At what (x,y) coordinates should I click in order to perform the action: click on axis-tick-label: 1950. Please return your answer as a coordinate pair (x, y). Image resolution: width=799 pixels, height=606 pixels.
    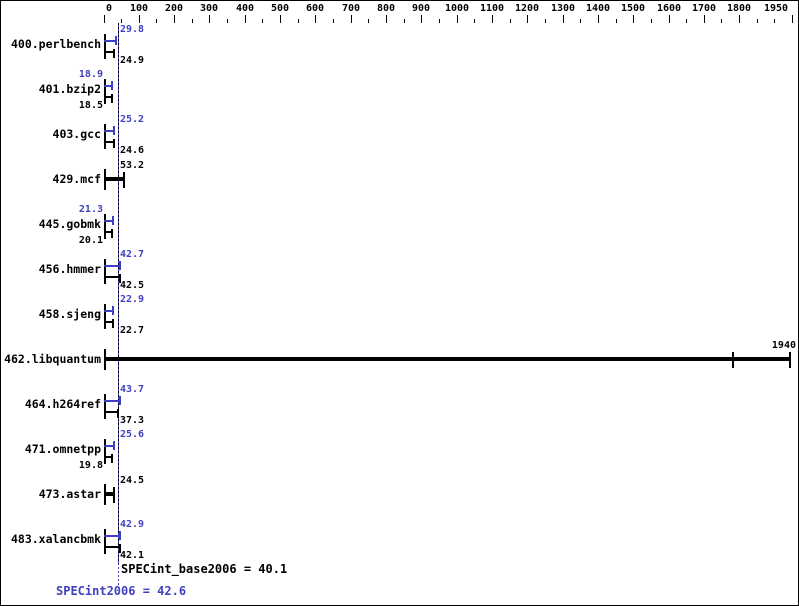
    Looking at the image, I should click on (776, 8).